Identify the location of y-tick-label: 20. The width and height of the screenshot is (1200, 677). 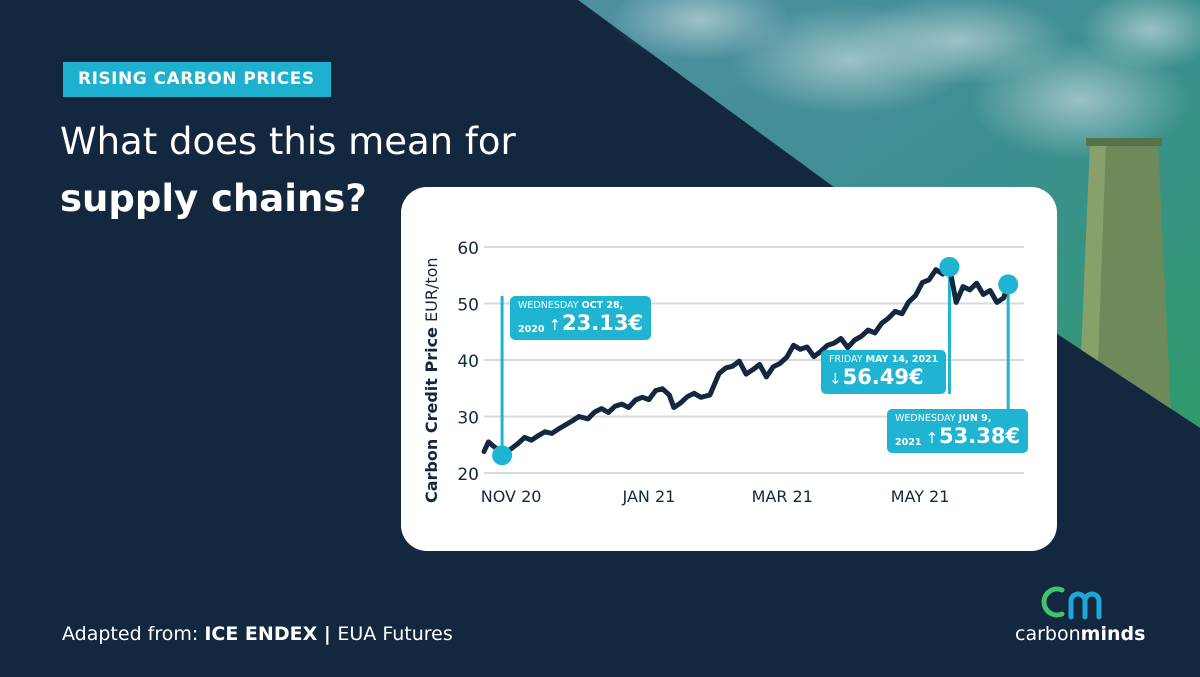
(468, 475).